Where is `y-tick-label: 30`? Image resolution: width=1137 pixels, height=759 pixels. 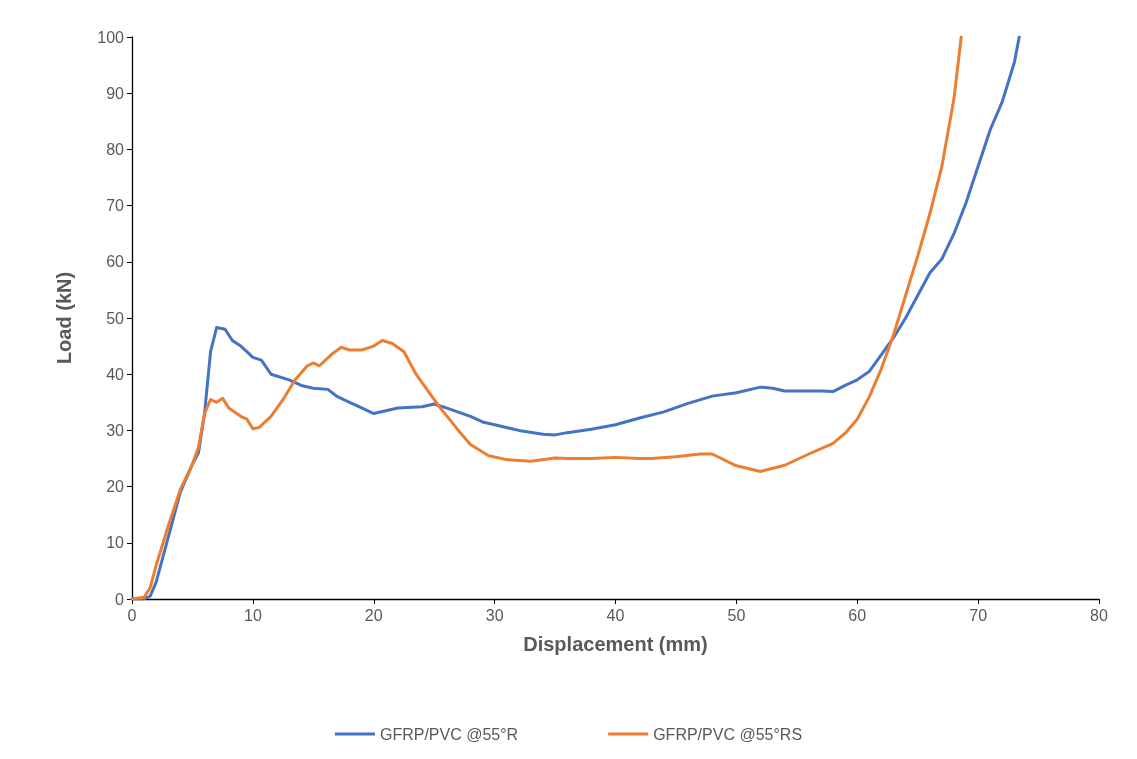
y-tick-label: 30 is located at coordinates (115, 430).